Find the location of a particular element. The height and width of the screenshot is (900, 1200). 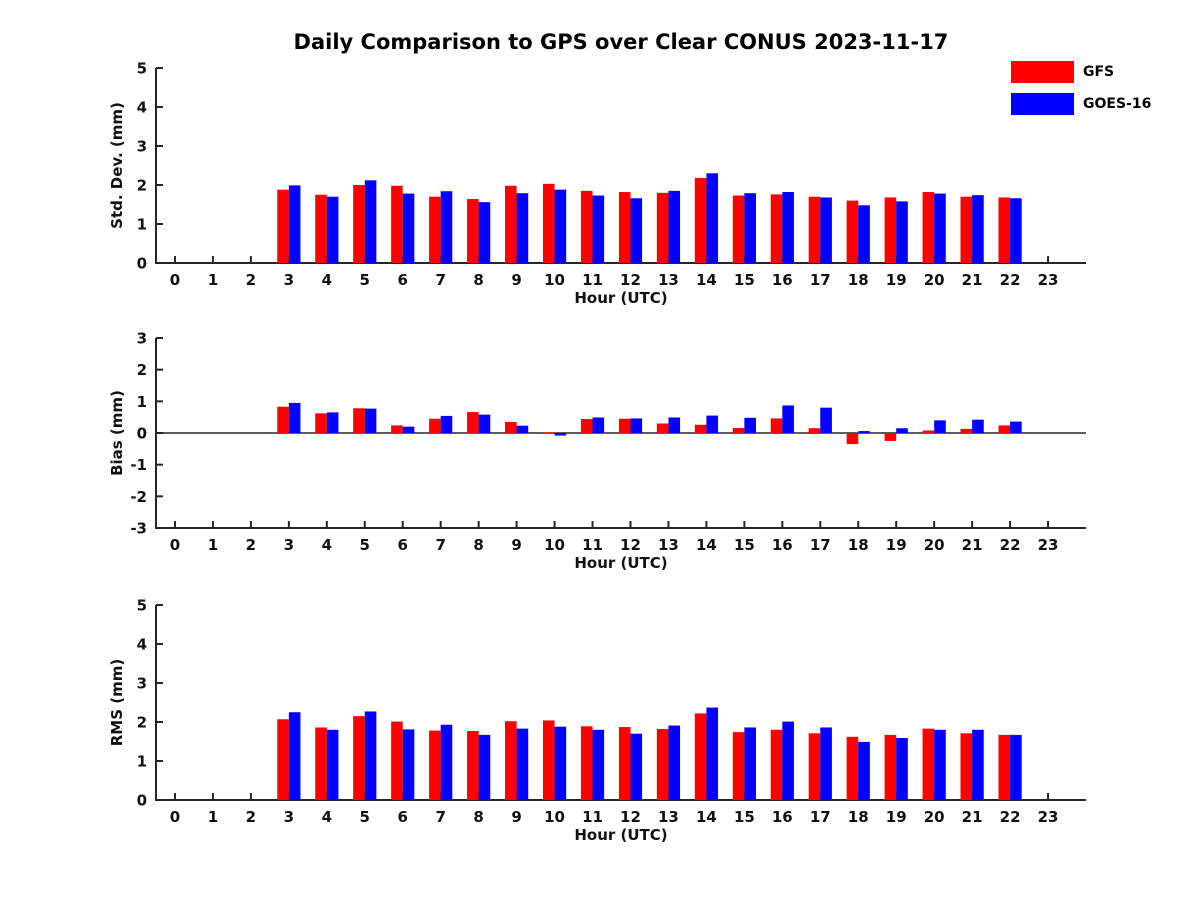

x-tick-label: 18 is located at coordinates (858, 545).